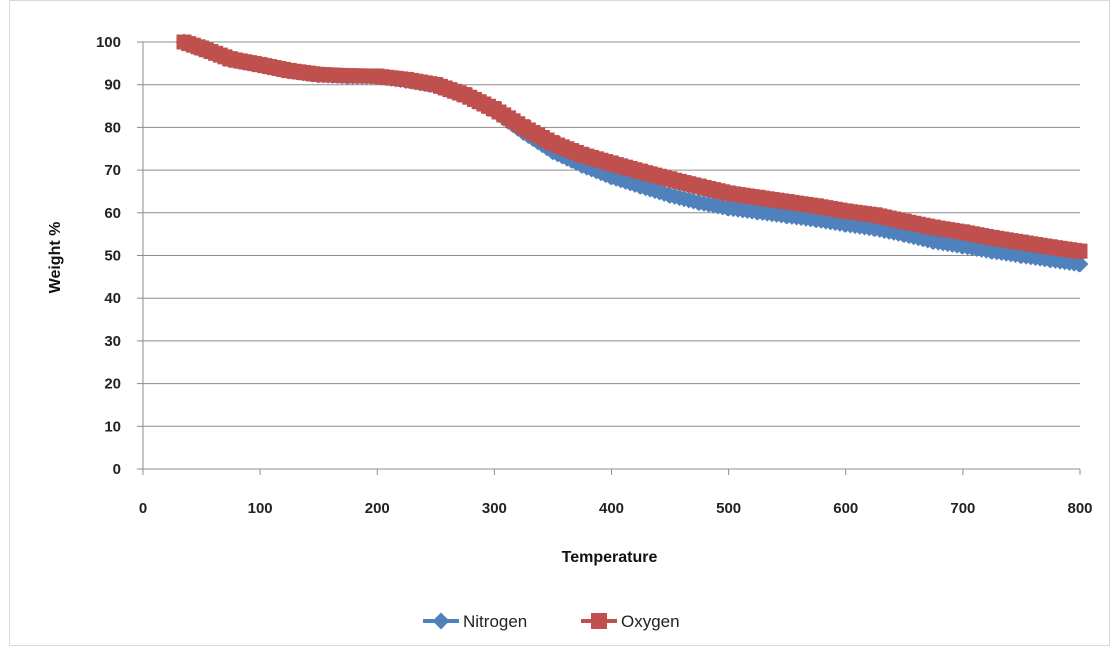  I want to click on x-tick-label-300: 300, so click(494, 508).